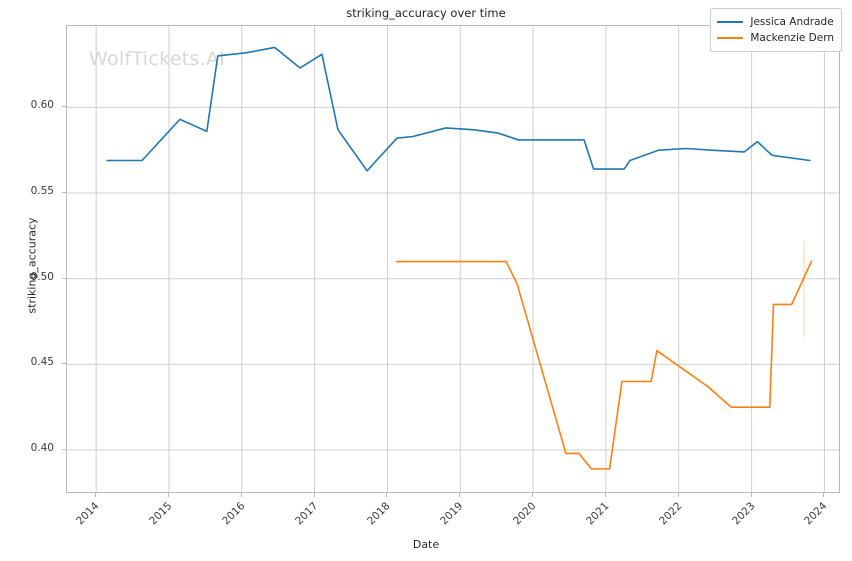 The height and width of the screenshot is (561, 852). What do you see at coordinates (598, 514) in the screenshot?
I see `x-tick-label: 2021` at bounding box center [598, 514].